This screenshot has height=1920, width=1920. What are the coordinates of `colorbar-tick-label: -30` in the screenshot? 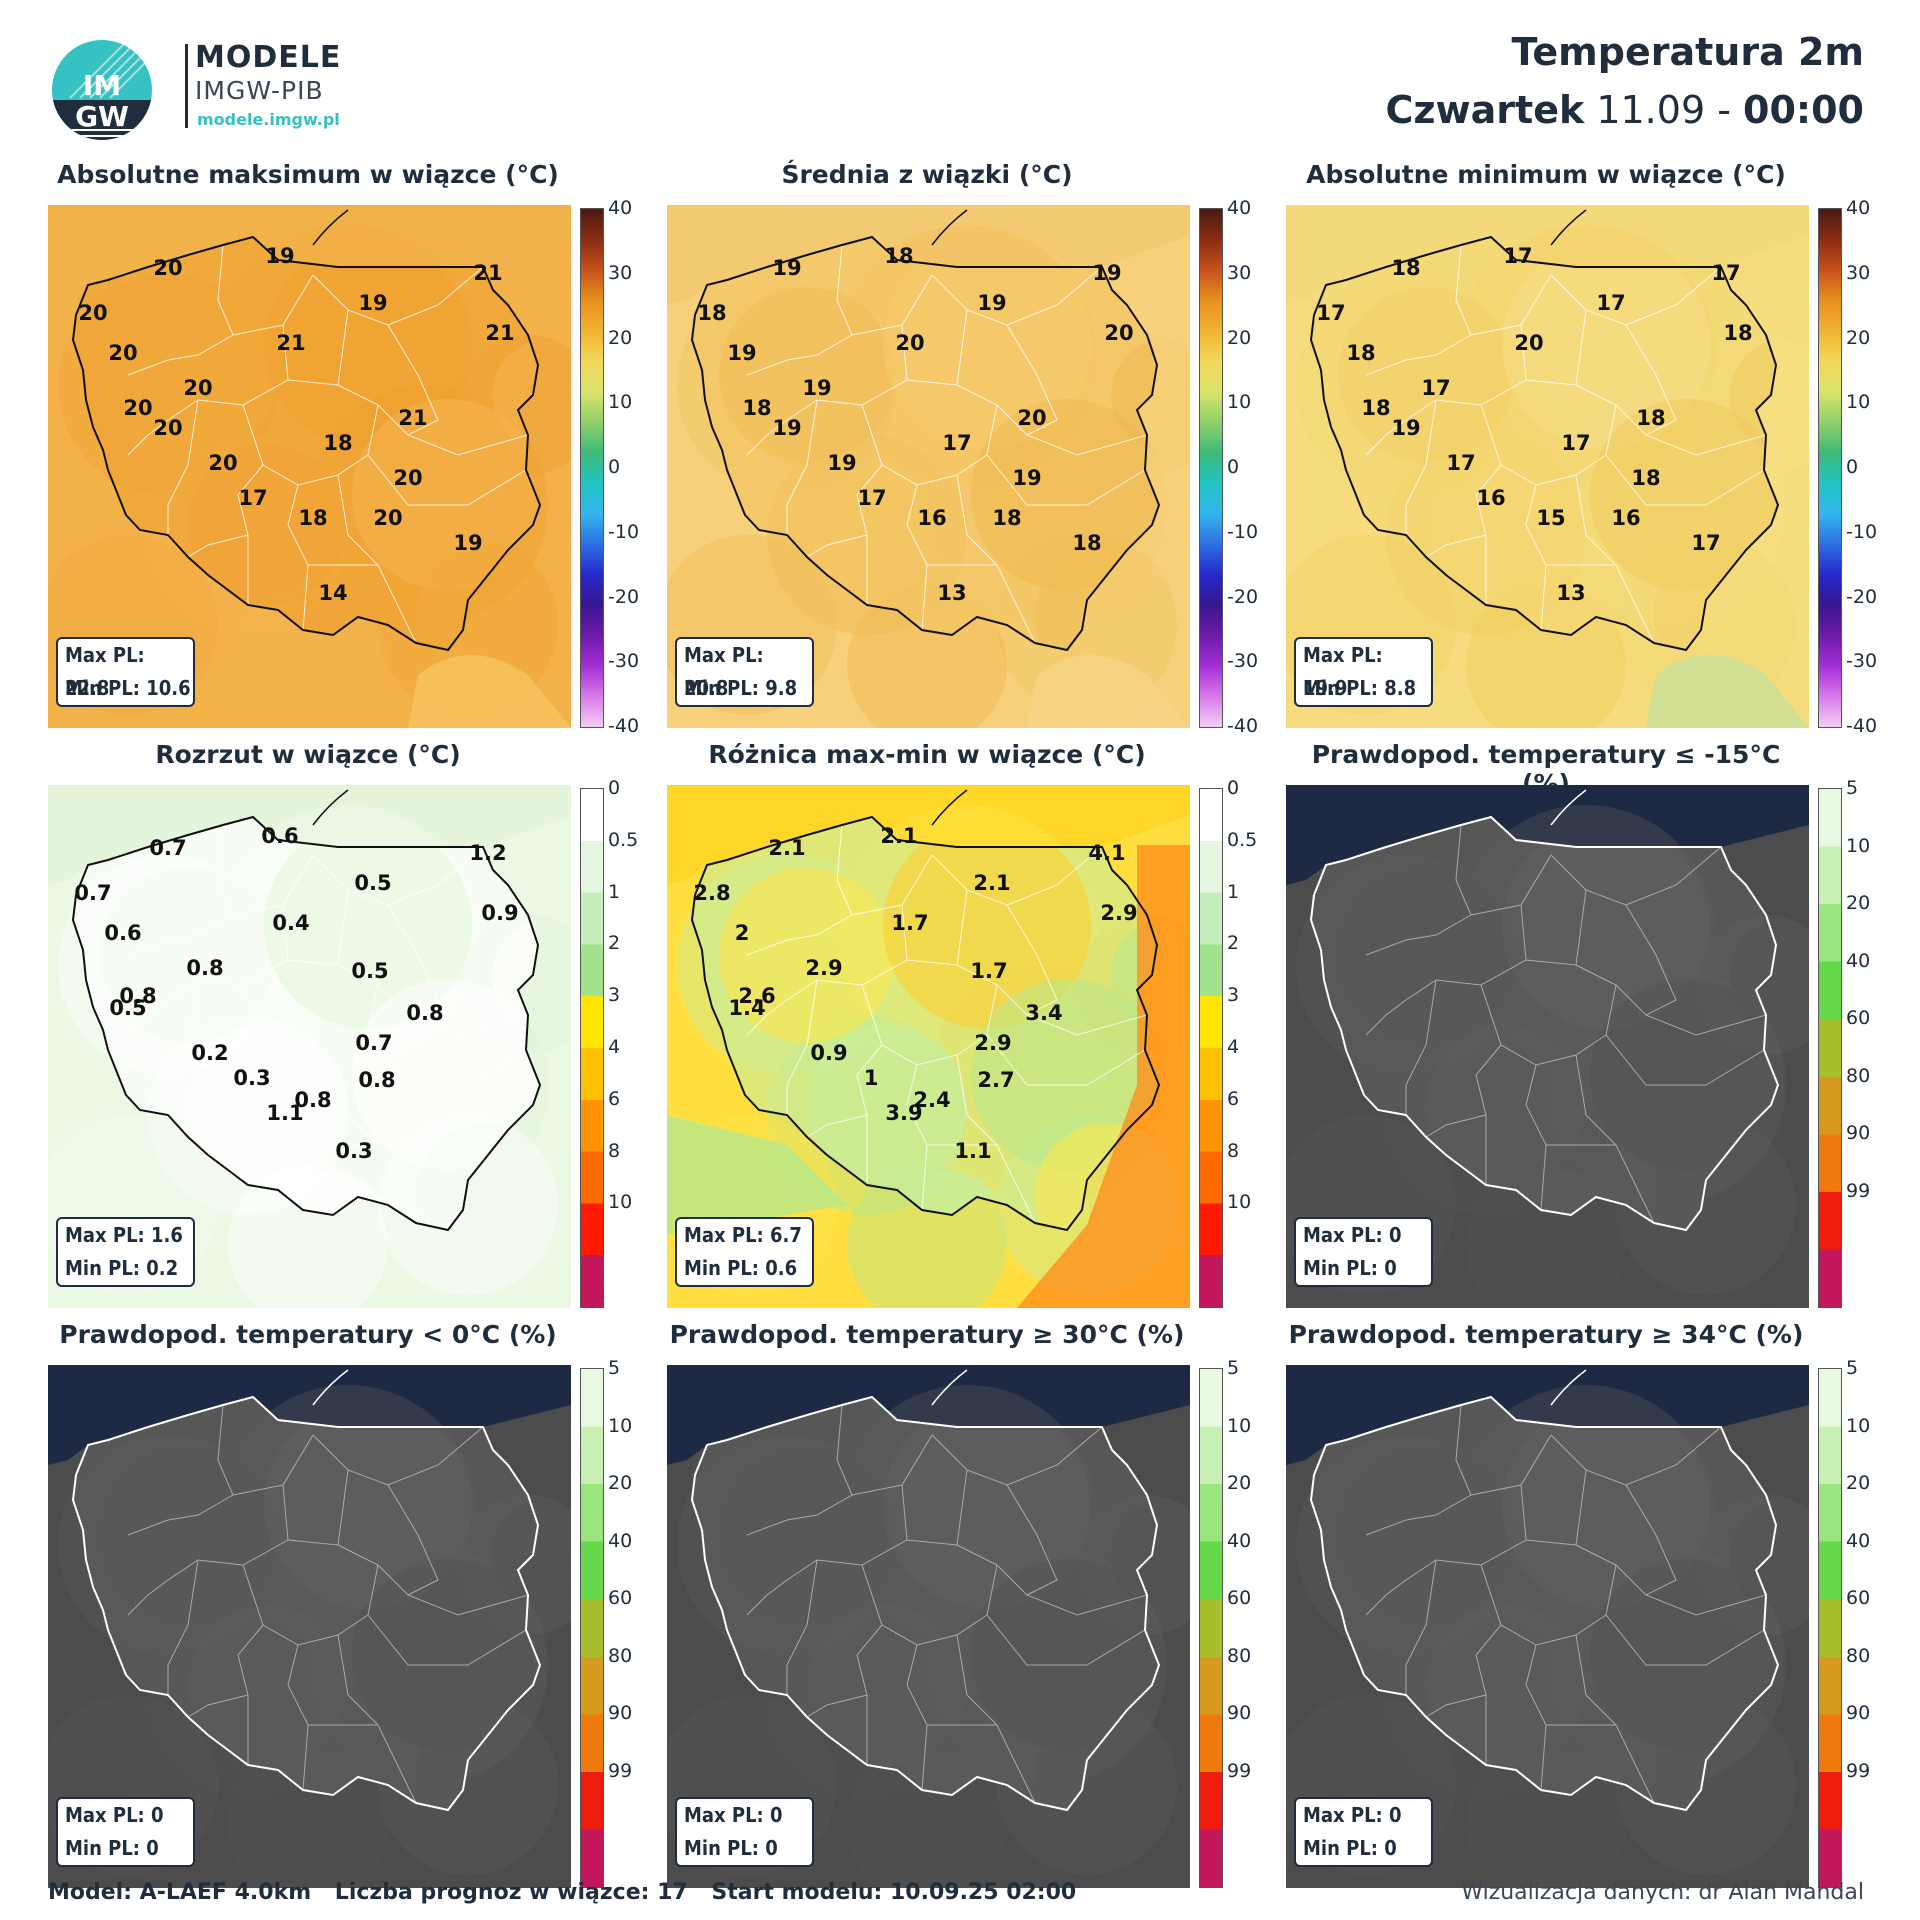 It's located at (1243, 661).